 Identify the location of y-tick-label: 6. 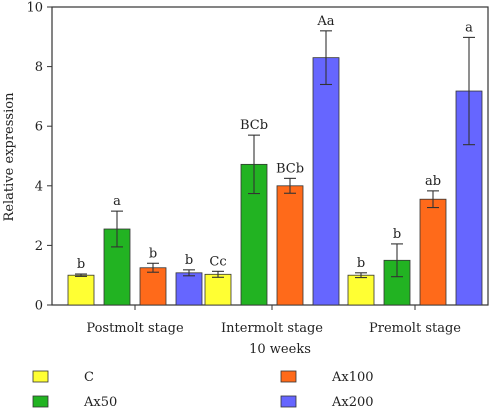
(39, 127).